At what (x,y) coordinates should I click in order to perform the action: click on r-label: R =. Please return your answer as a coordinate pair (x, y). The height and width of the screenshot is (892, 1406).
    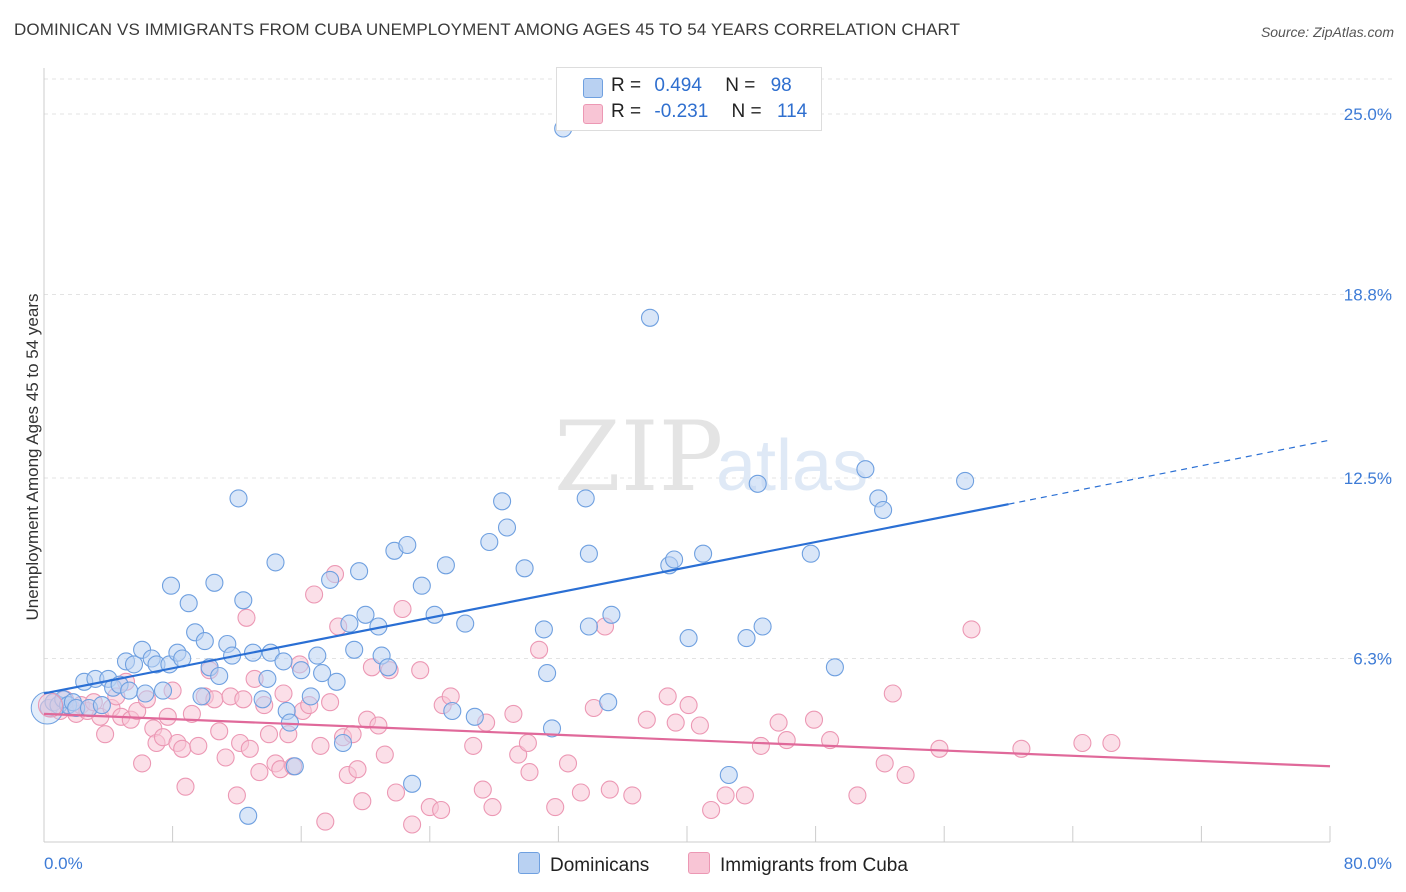
    Looking at the image, I should click on (626, 111).